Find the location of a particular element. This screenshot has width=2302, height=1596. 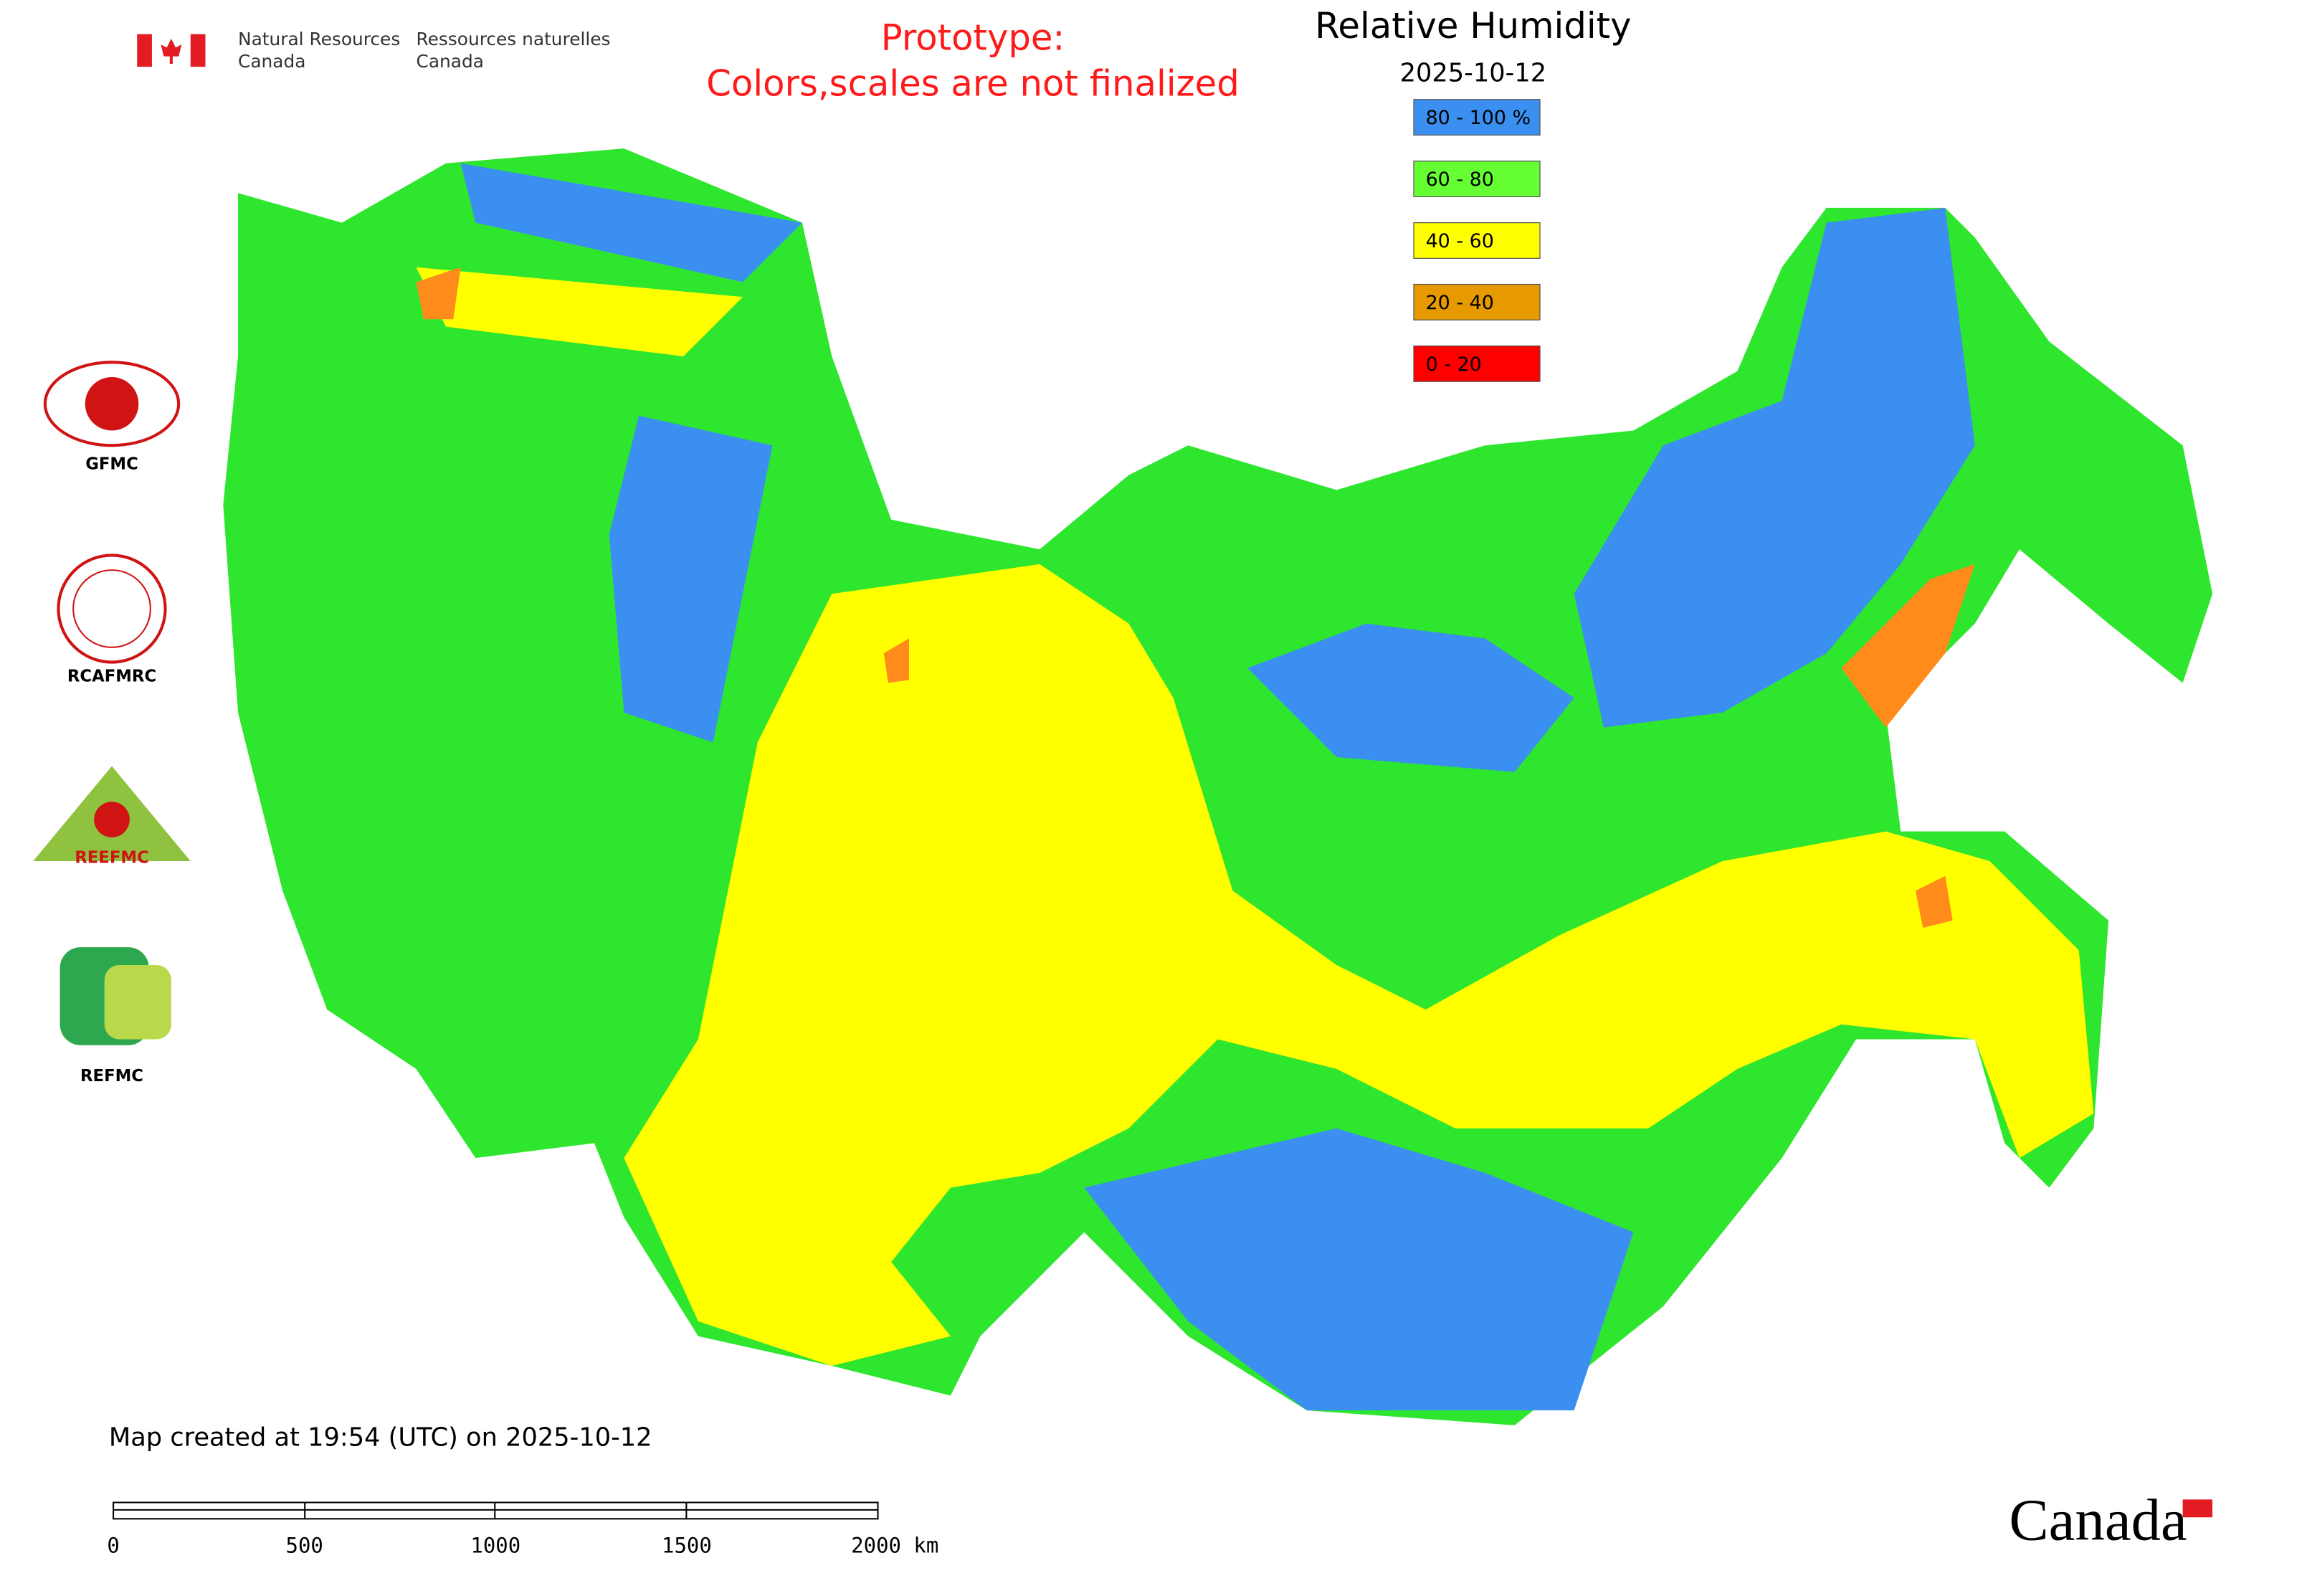

legend-label: 40 - 60 is located at coordinates (1460, 241).